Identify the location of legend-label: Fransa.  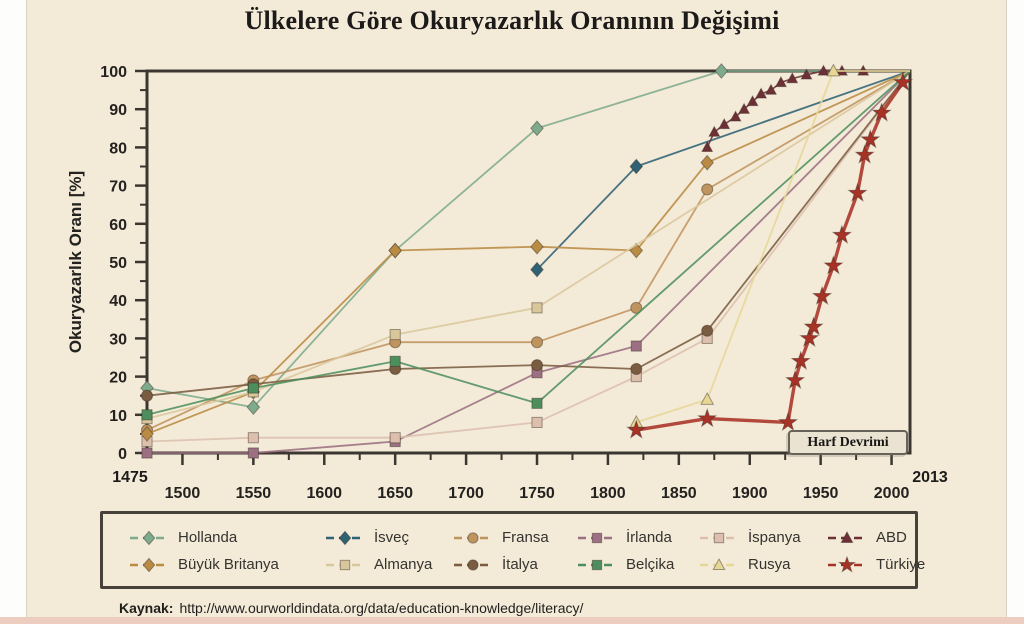
(525, 537).